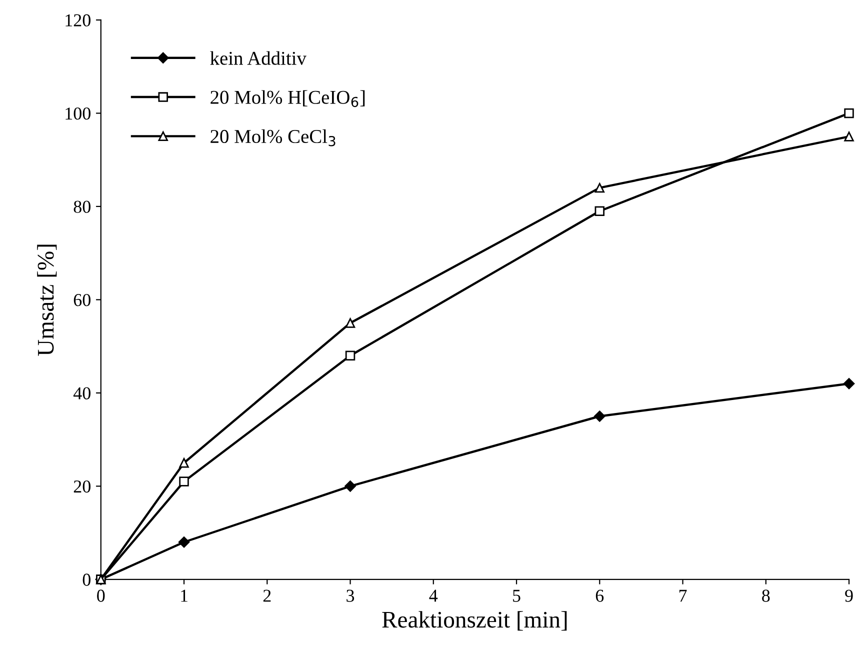 This screenshot has width=855, height=666. What do you see at coordinates (258, 58) in the screenshot?
I see `legend-label: kein Additiv` at bounding box center [258, 58].